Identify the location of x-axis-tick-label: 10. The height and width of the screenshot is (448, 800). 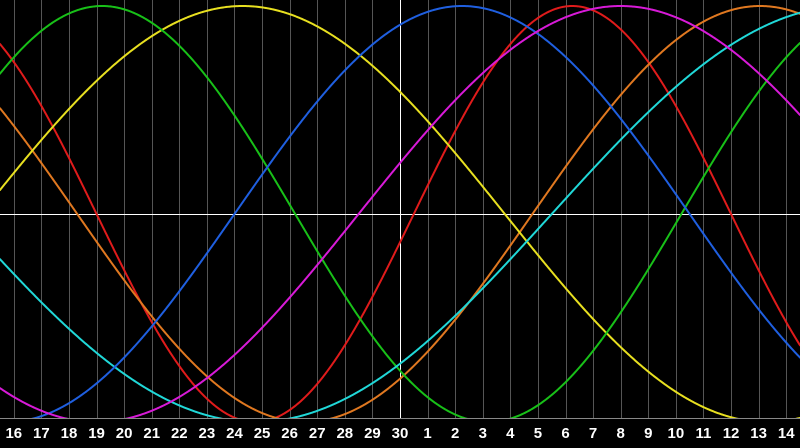
(676, 433).